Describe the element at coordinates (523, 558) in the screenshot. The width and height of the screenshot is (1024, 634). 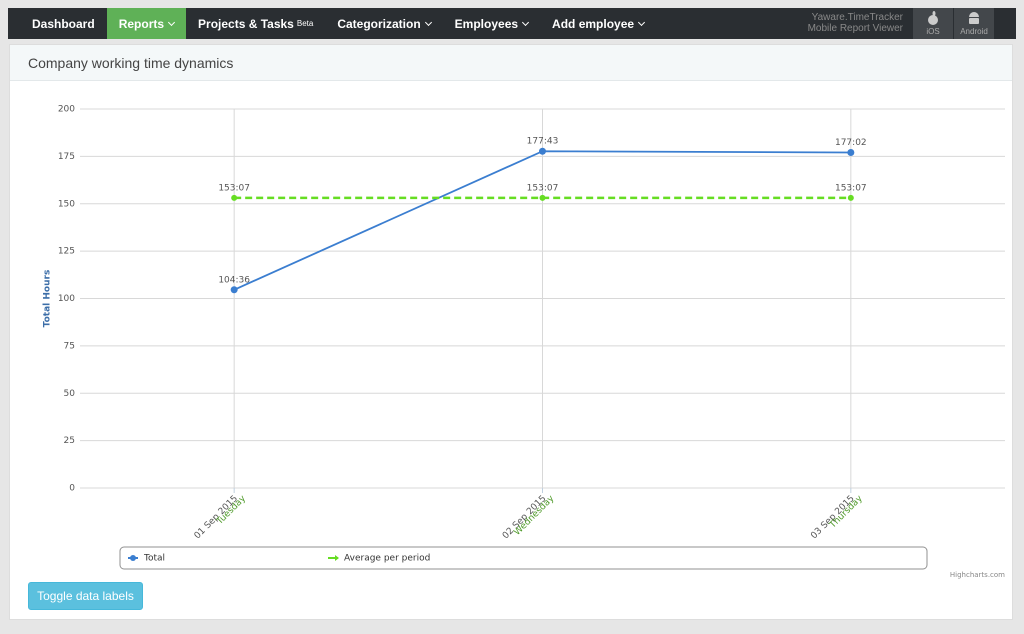
I see `legend-box` at that location.